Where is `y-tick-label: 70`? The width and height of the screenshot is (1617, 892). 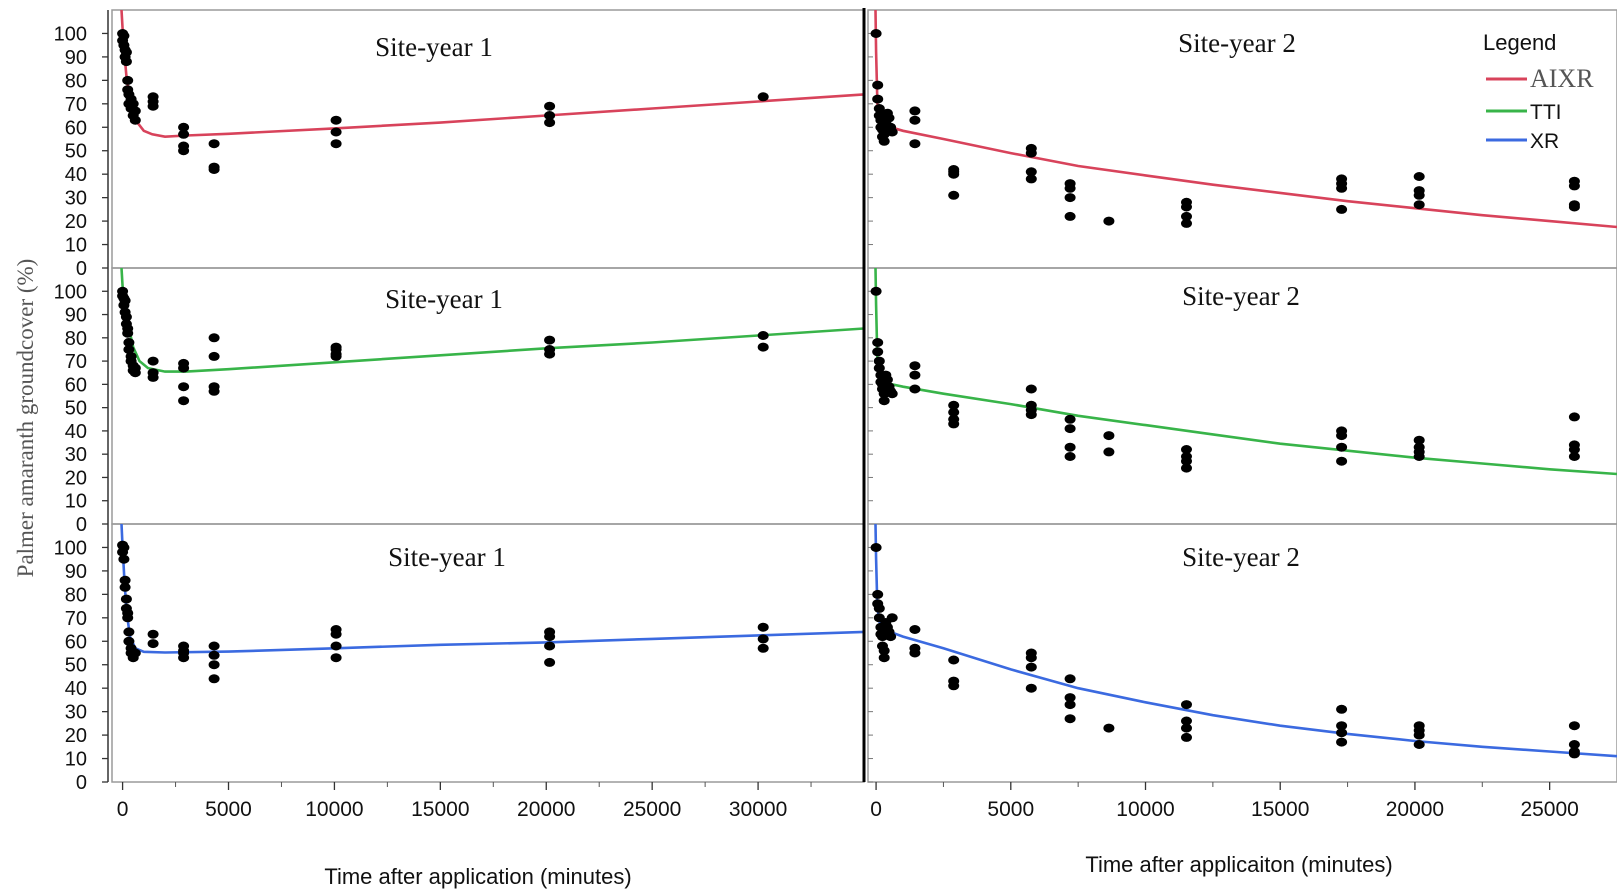 y-tick-label: 70 is located at coordinates (76, 362).